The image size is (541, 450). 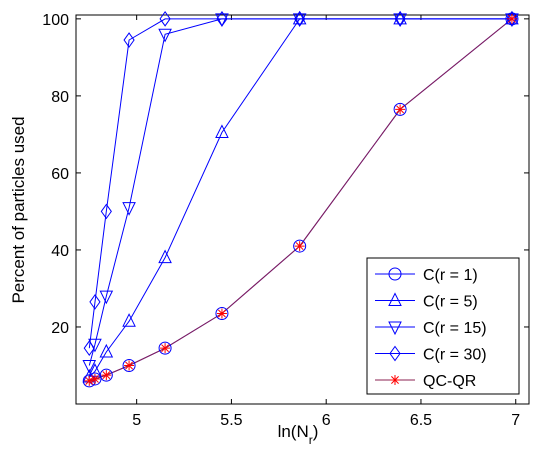 What do you see at coordinates (455, 328) in the screenshot?
I see `legend-label: C(r = 15)` at bounding box center [455, 328].